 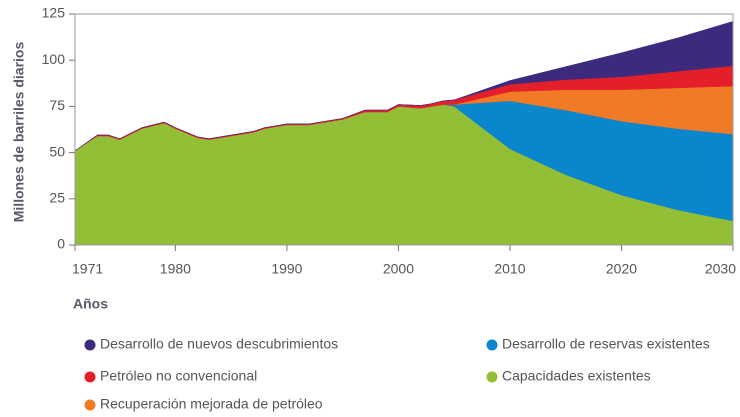 What do you see at coordinates (87, 269) in the screenshot?
I see `x-tick-label: 1971` at bounding box center [87, 269].